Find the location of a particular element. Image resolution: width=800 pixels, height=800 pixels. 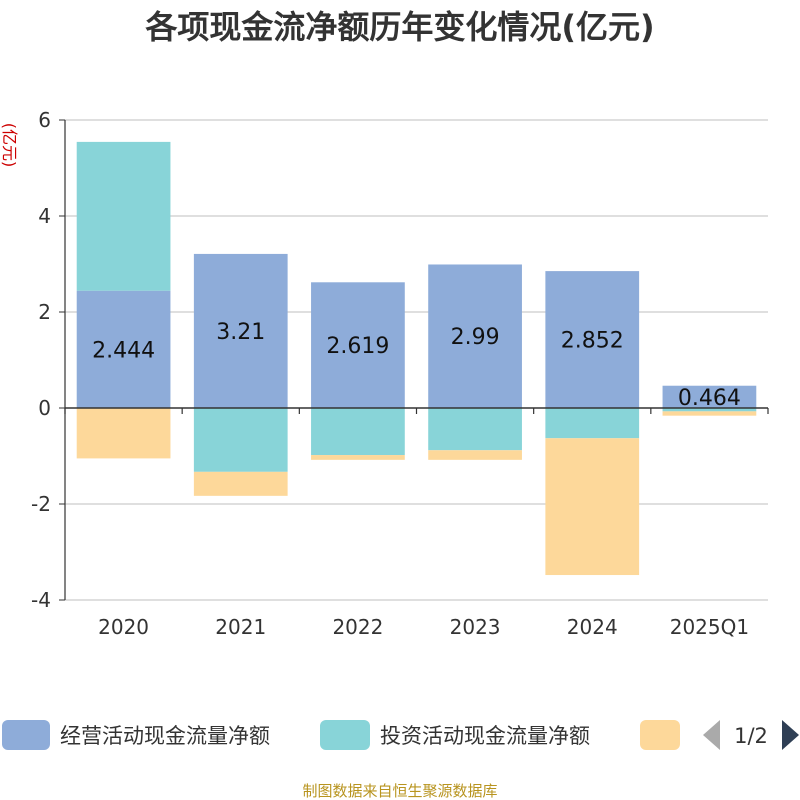

data-label-2024: 2.852 is located at coordinates (592, 341).